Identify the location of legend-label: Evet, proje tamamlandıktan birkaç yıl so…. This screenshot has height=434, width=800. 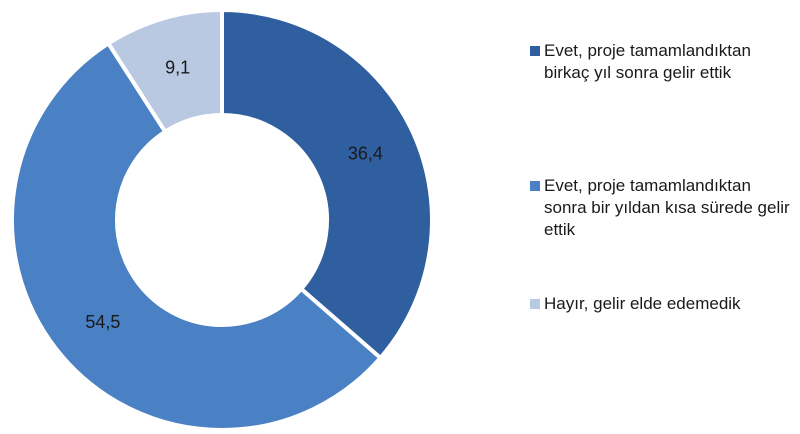
(647, 61).